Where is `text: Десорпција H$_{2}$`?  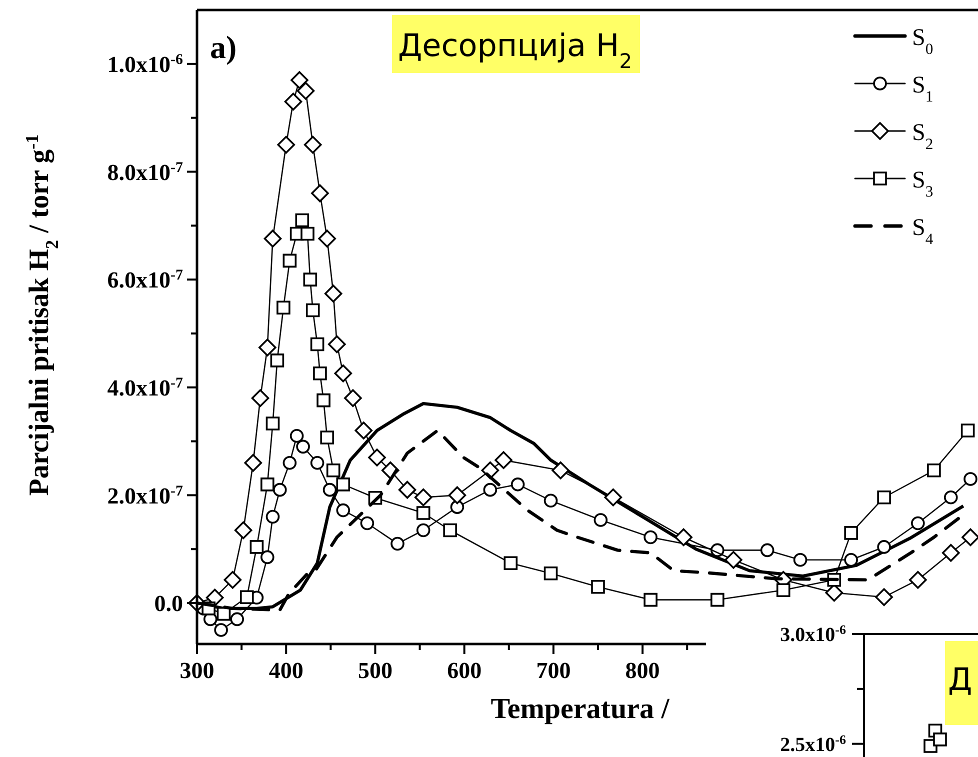
text: Десорпција H$_{2}$ is located at coordinates (515, 50).